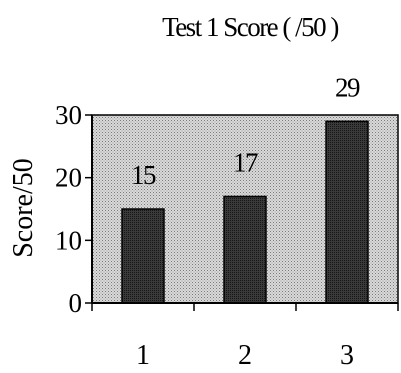  Describe the element at coordinates (68, 178) in the screenshot. I see `y-tick-label-20: 20` at that location.